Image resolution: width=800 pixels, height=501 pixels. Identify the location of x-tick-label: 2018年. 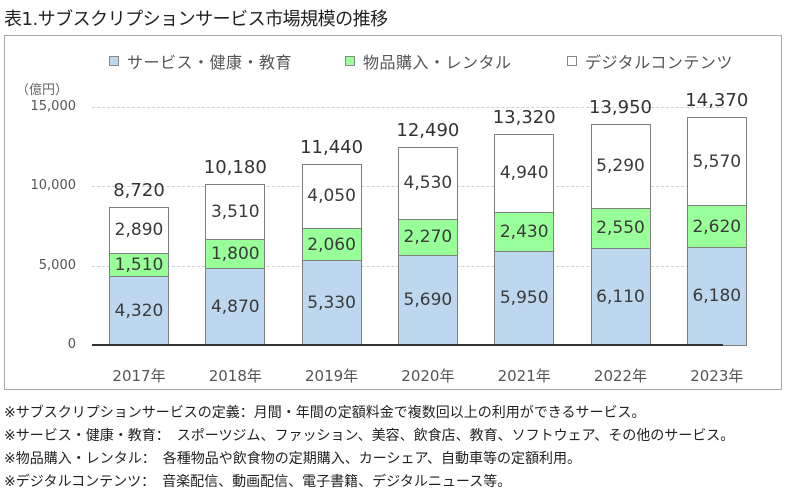
(235, 376).